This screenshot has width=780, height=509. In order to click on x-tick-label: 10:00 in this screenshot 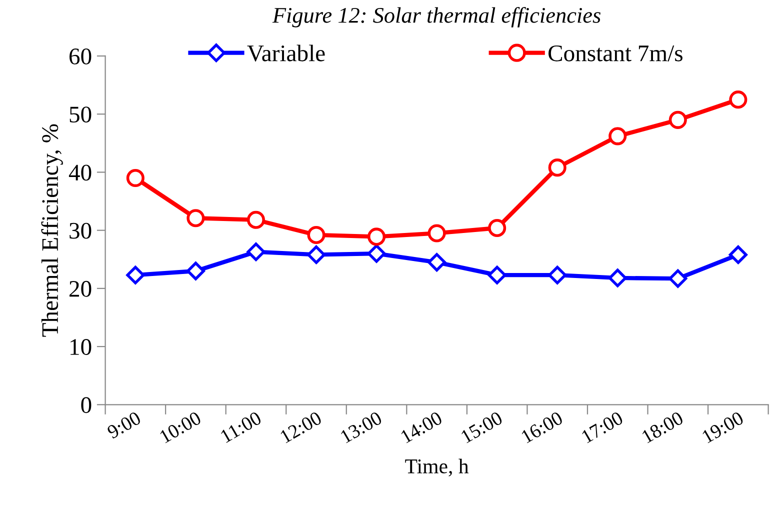, I will do `click(180, 427)`.